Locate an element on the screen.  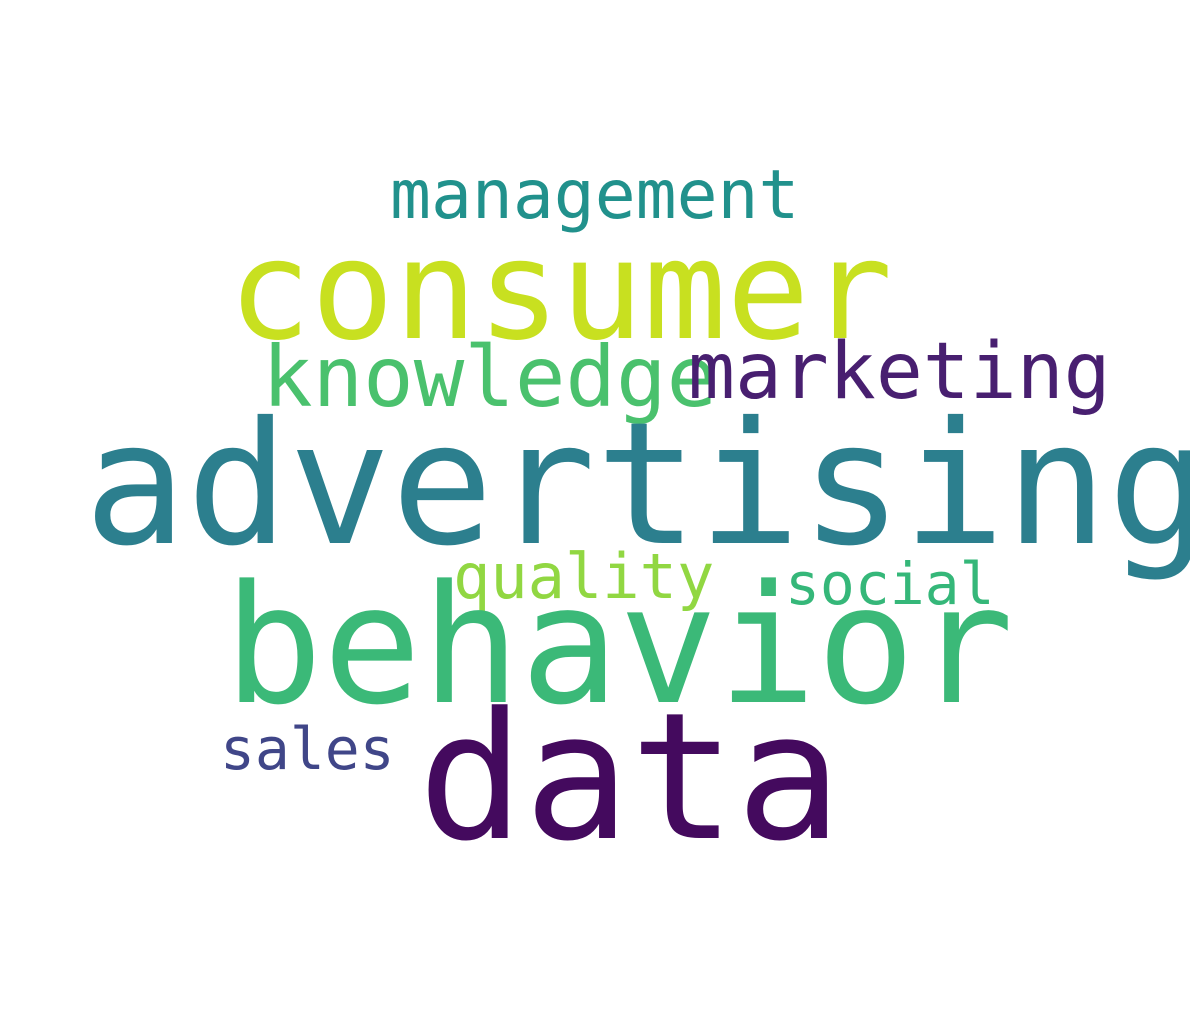
word-management: management is located at coordinates (595, 195).